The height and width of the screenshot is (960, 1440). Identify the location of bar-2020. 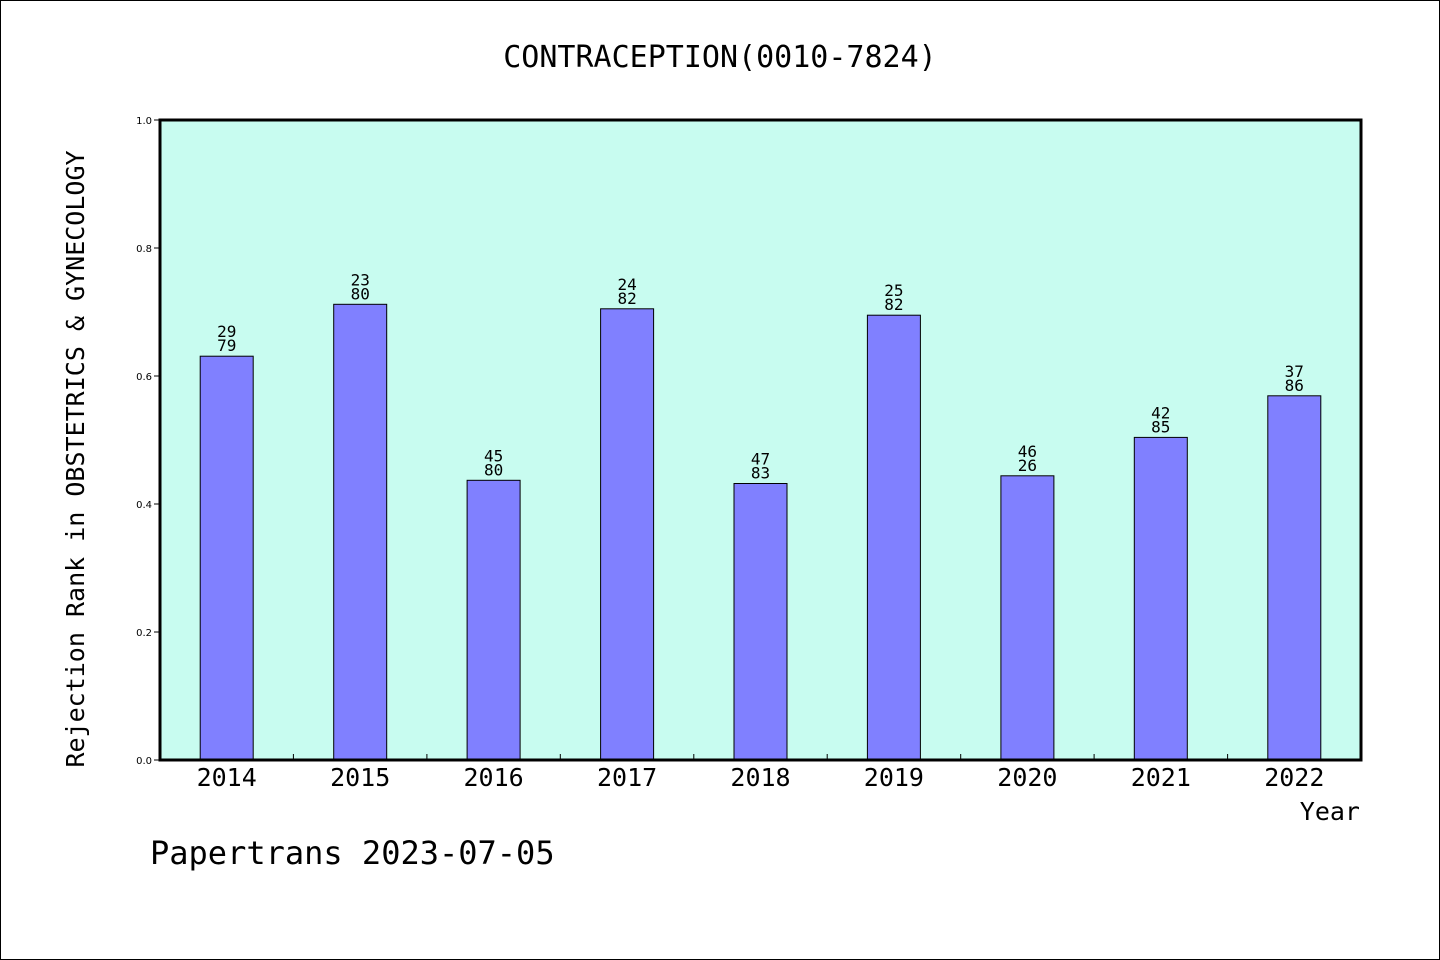
(1027, 618).